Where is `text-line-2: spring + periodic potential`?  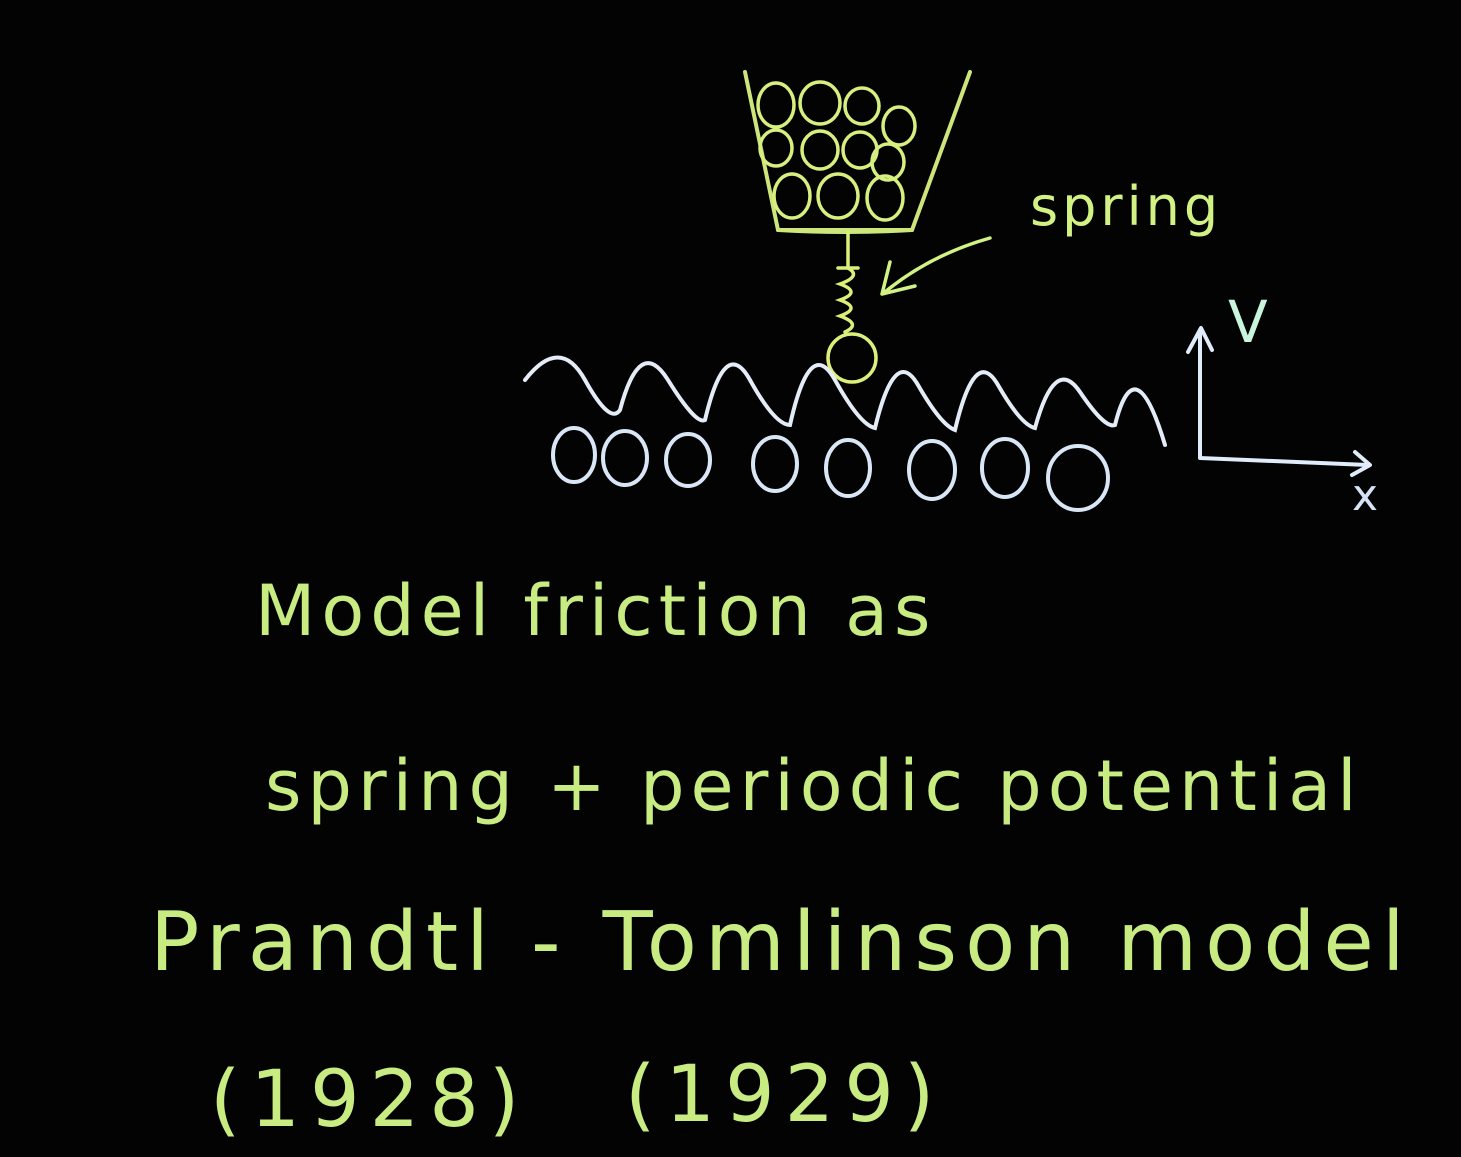
text-line-2: spring + periodic potential is located at coordinates (814, 786).